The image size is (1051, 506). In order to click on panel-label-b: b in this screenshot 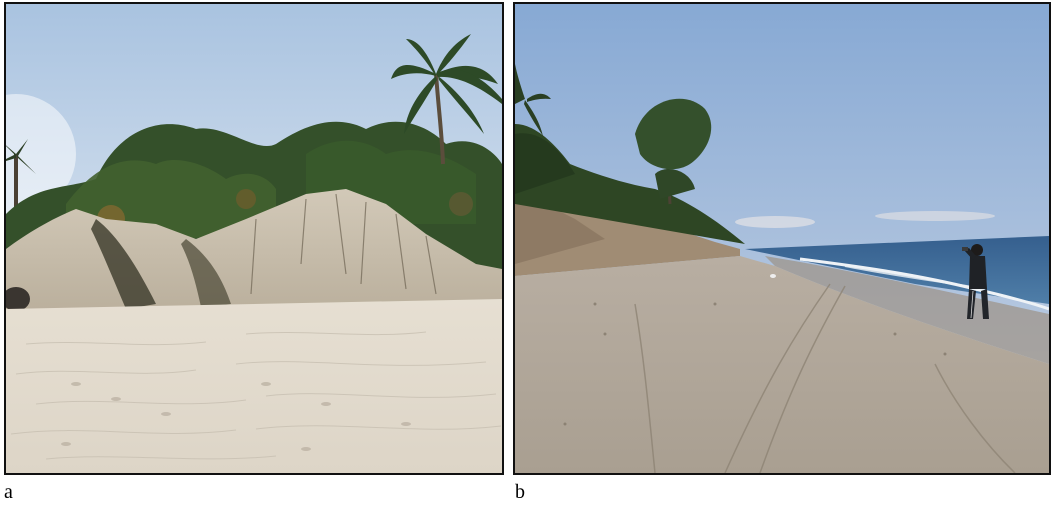, I will do `click(520, 492)`.